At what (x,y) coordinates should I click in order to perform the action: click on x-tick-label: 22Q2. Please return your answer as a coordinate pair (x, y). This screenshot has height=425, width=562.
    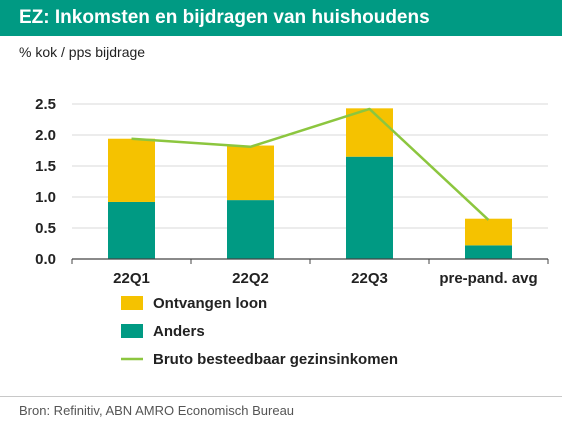
    Looking at the image, I should click on (250, 278).